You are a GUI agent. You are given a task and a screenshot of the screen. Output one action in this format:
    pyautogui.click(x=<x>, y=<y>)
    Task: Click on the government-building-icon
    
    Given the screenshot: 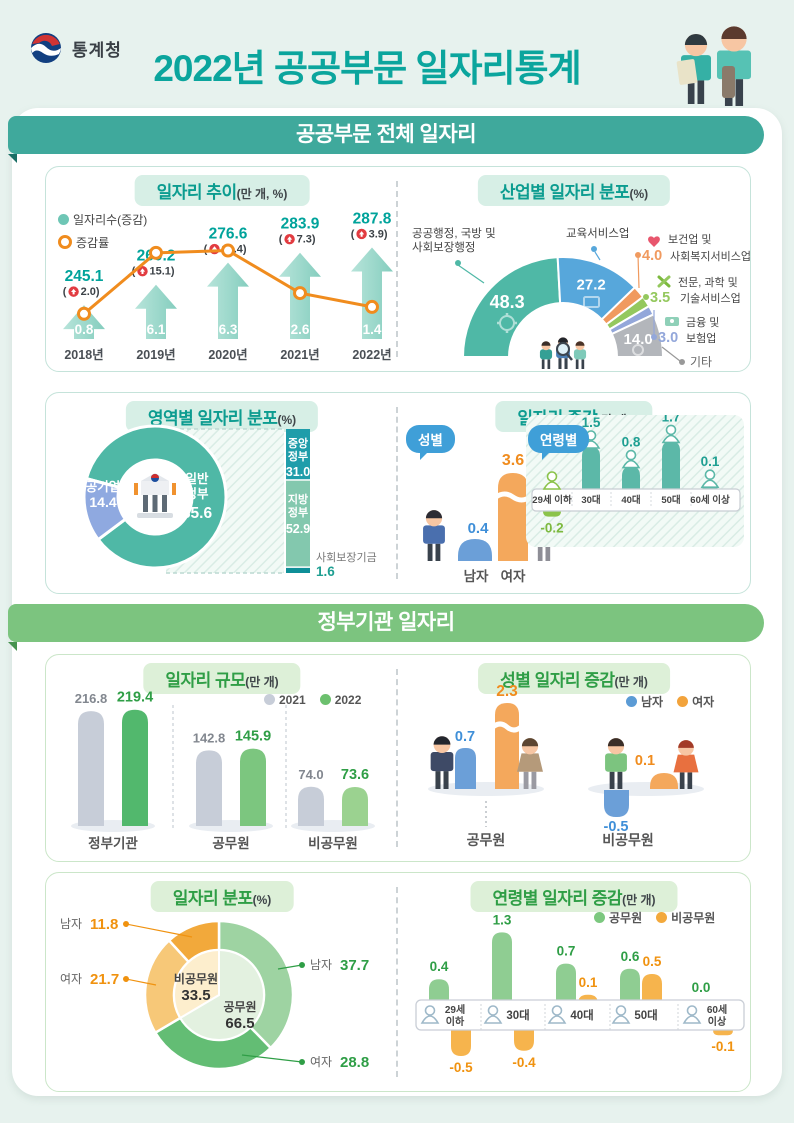 What is the action you would take?
    pyautogui.click(x=155, y=495)
    